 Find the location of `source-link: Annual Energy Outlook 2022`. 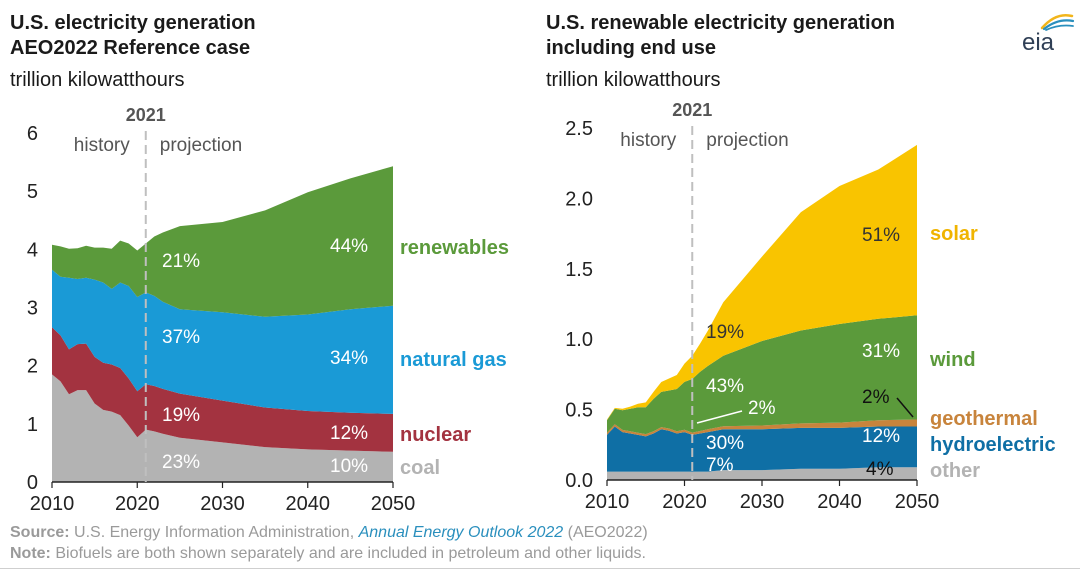

source-link: Annual Energy Outlook 2022 is located at coordinates (461, 532).